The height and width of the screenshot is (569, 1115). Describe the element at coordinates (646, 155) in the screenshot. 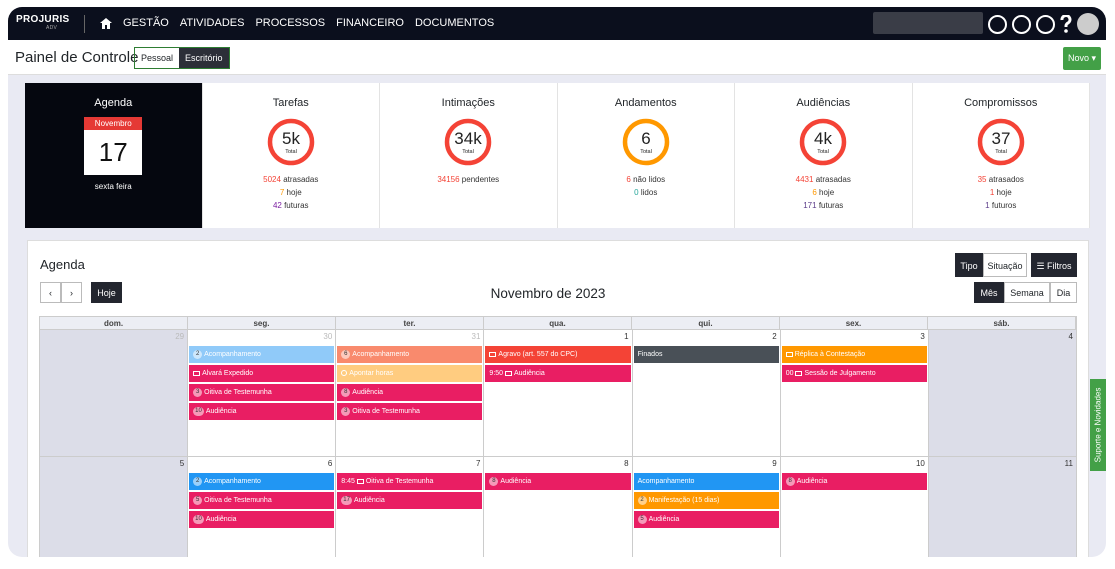

I see `summary-card: Andamentos 6 Total 6 não lidos 0 lidos` at that location.